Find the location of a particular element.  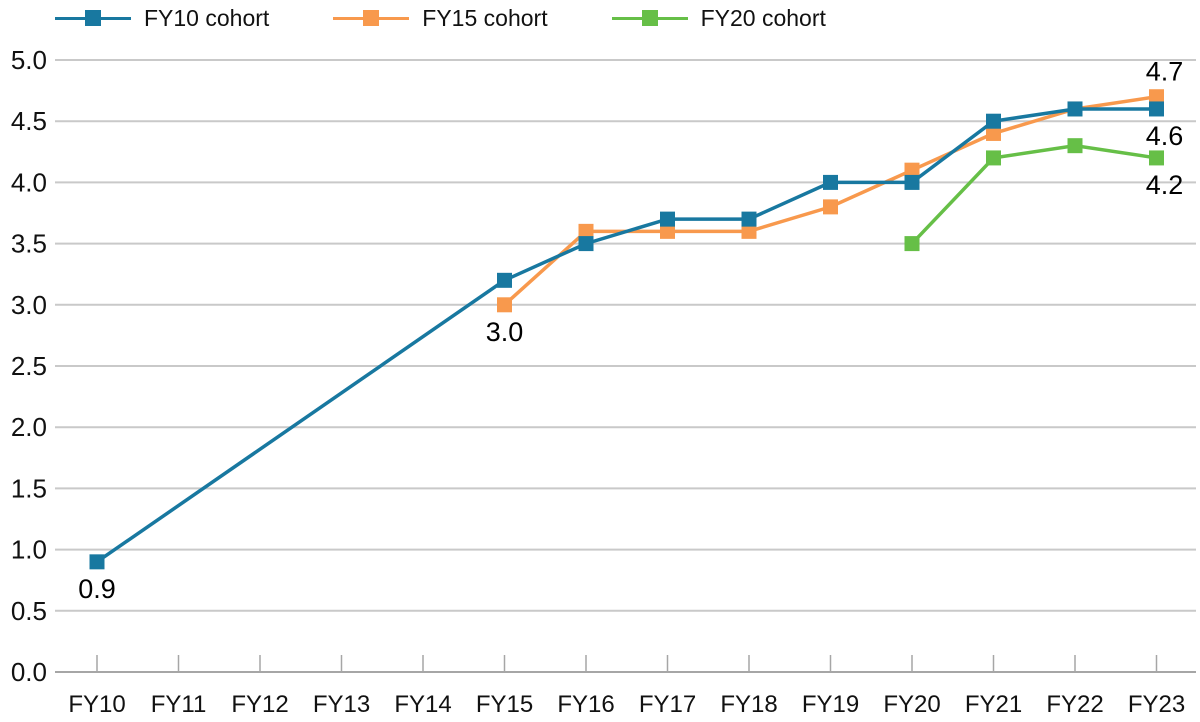

series-marker-fy15-cohort-fy18 is located at coordinates (749, 231).